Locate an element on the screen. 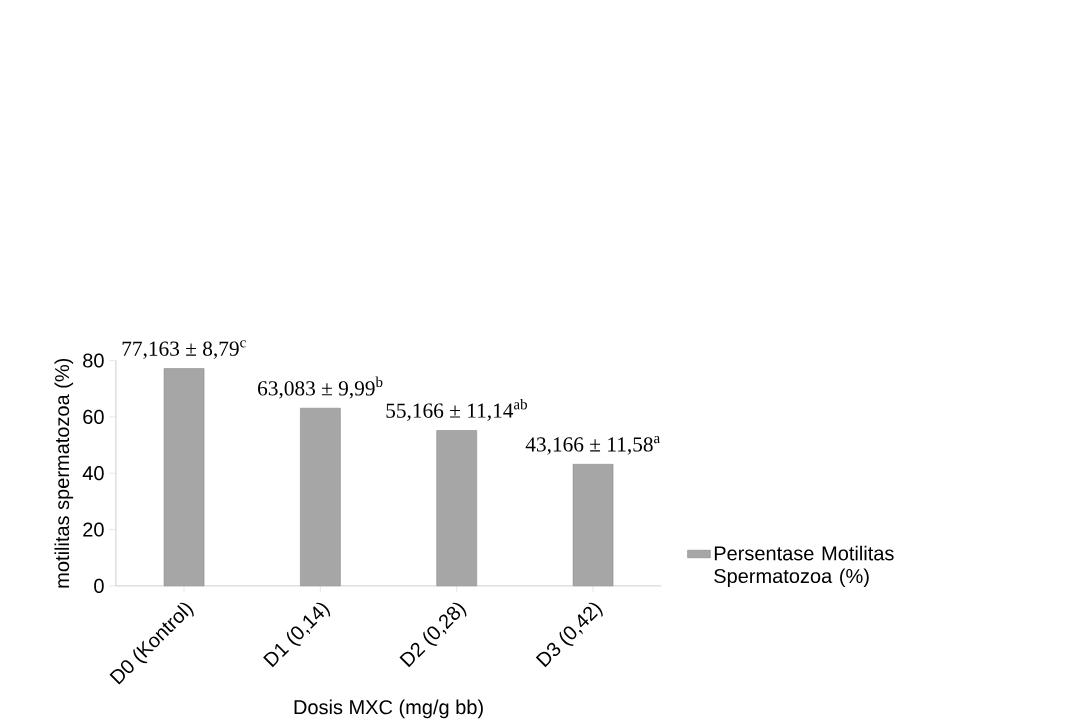  legend-label: Persentase Motilitas Spermatozoa (%) is located at coordinates (804, 566).